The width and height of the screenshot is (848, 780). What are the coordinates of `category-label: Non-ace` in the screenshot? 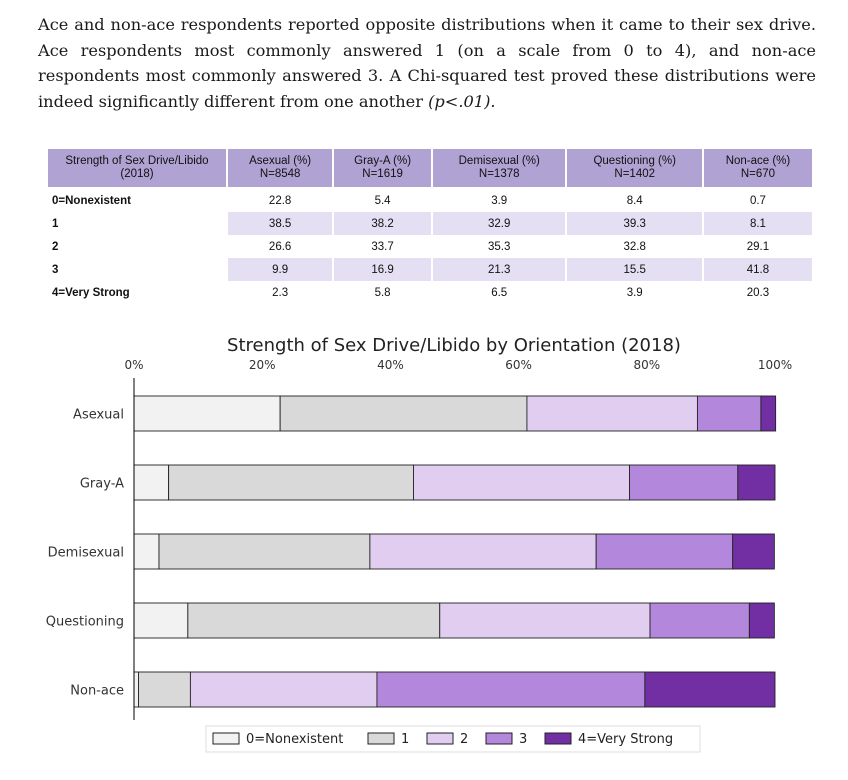 It's located at (97, 691).